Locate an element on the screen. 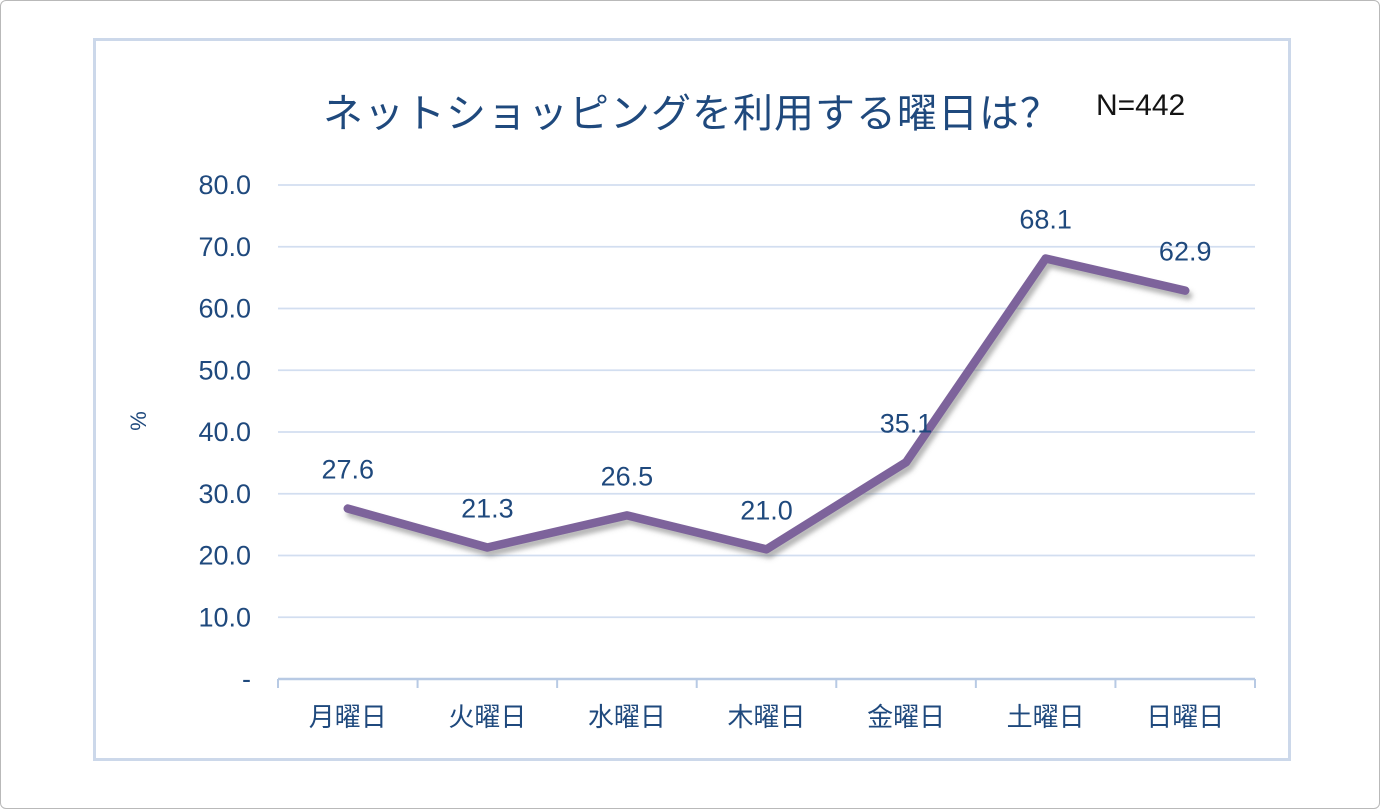  y-axis-tick-label: 30.0 is located at coordinates (224, 494).